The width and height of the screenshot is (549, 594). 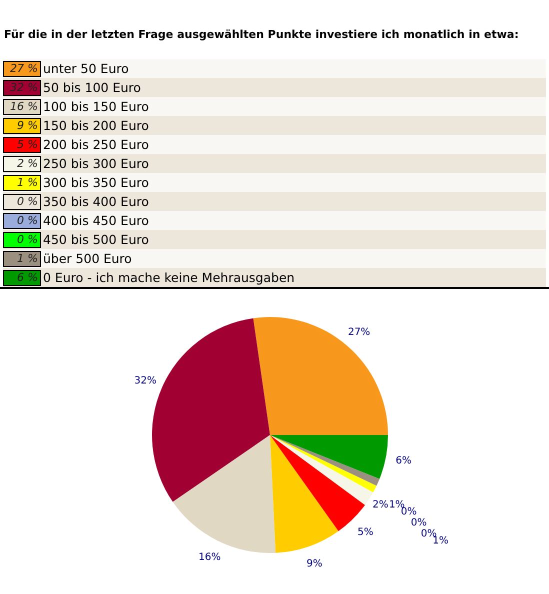 What do you see at coordinates (261, 35) in the screenshot?
I see `chart-title: Für die in der letzten Frage ausgewählten Punkte investiere ich monatlich in etwa:` at bounding box center [261, 35].